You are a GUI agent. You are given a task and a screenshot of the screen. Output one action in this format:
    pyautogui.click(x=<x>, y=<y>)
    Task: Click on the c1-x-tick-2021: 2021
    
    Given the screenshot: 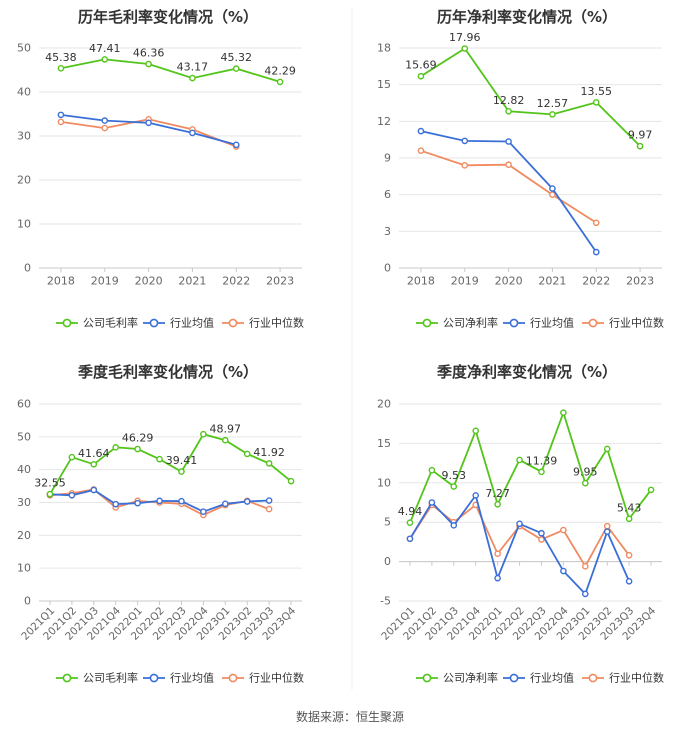 What is the action you would take?
    pyautogui.click(x=192, y=281)
    